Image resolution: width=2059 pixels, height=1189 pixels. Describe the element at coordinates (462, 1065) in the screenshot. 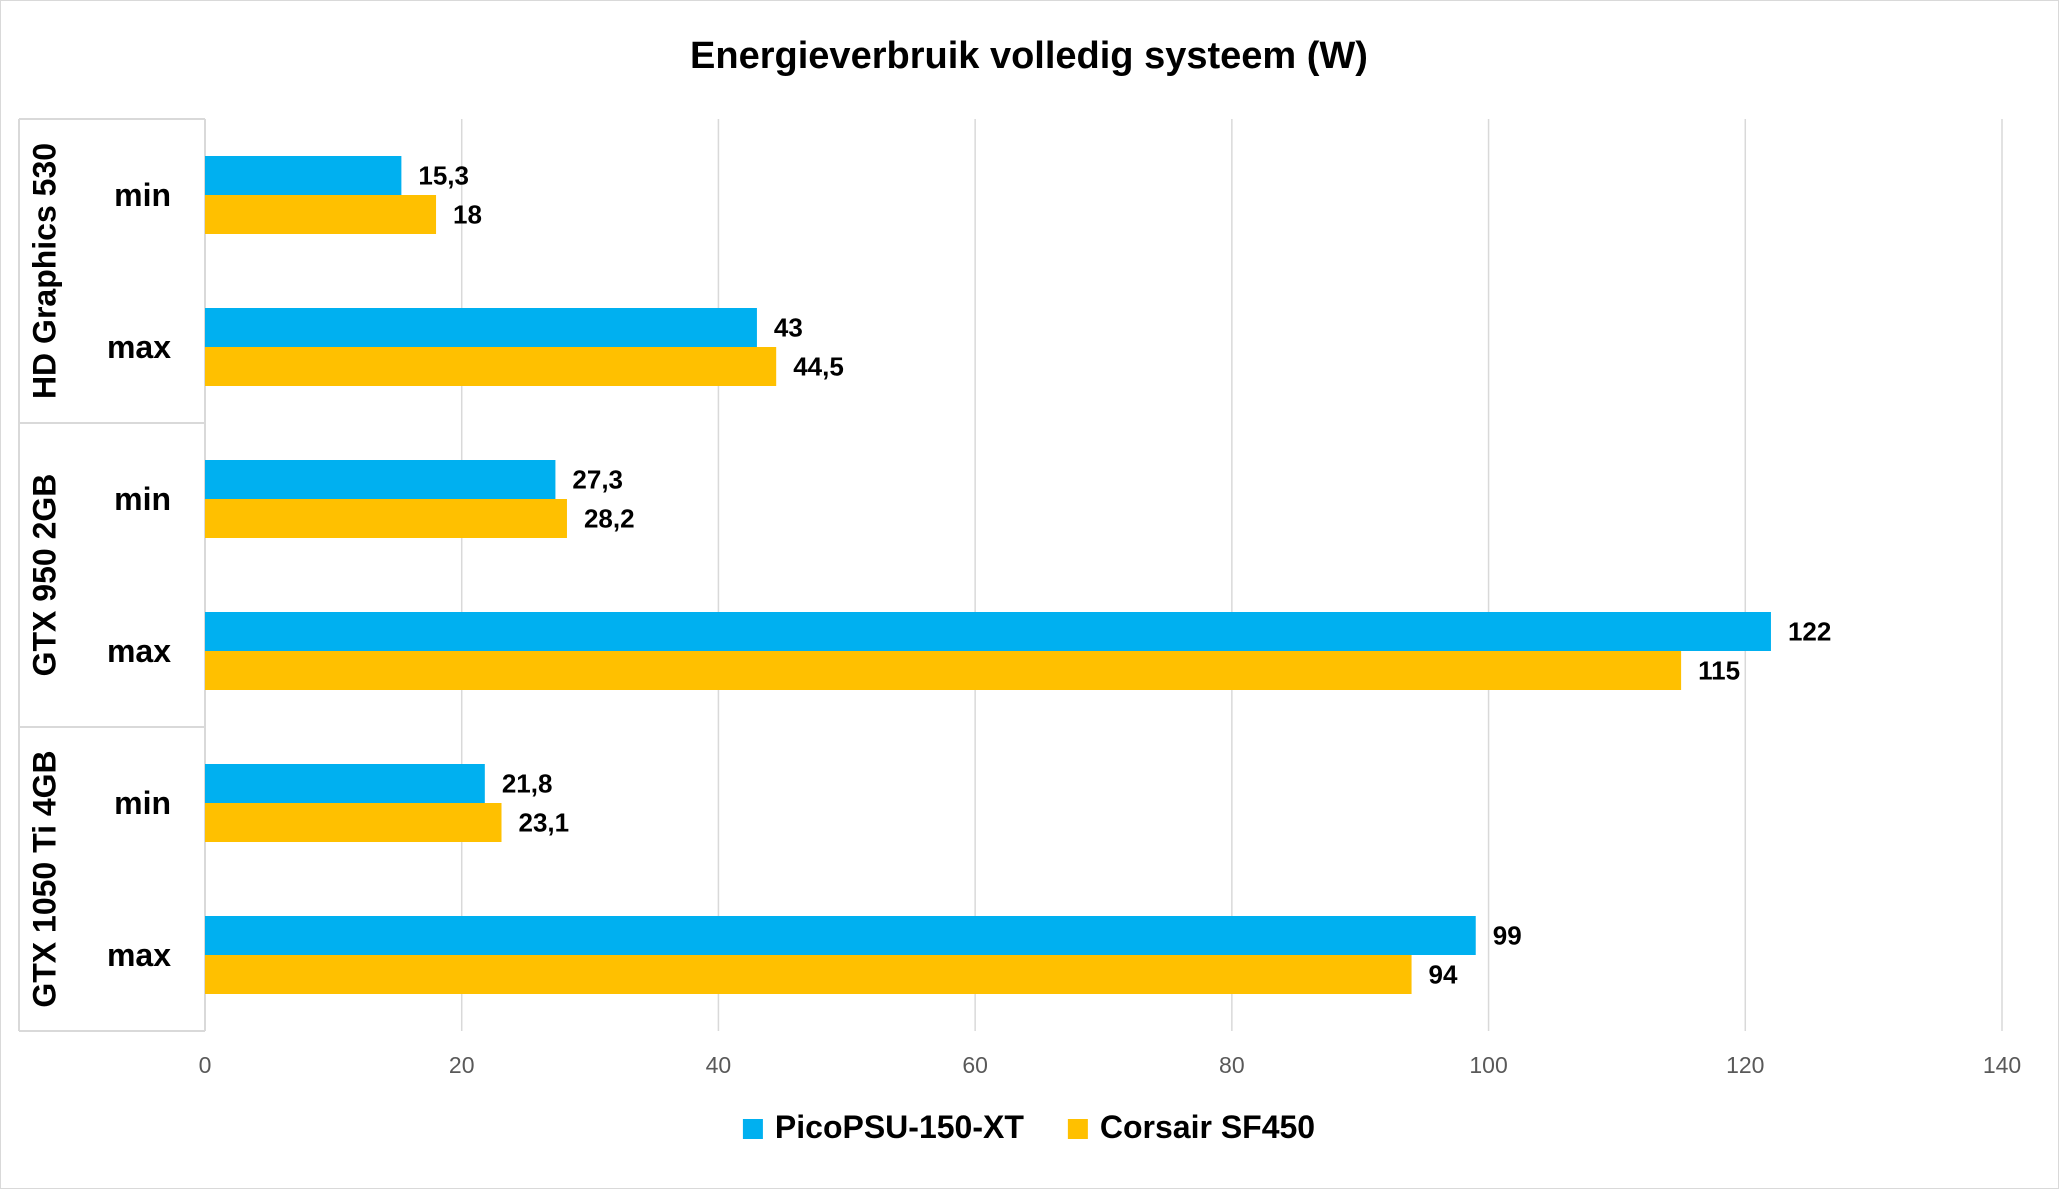

I see `x-tick-label: 20` at that location.